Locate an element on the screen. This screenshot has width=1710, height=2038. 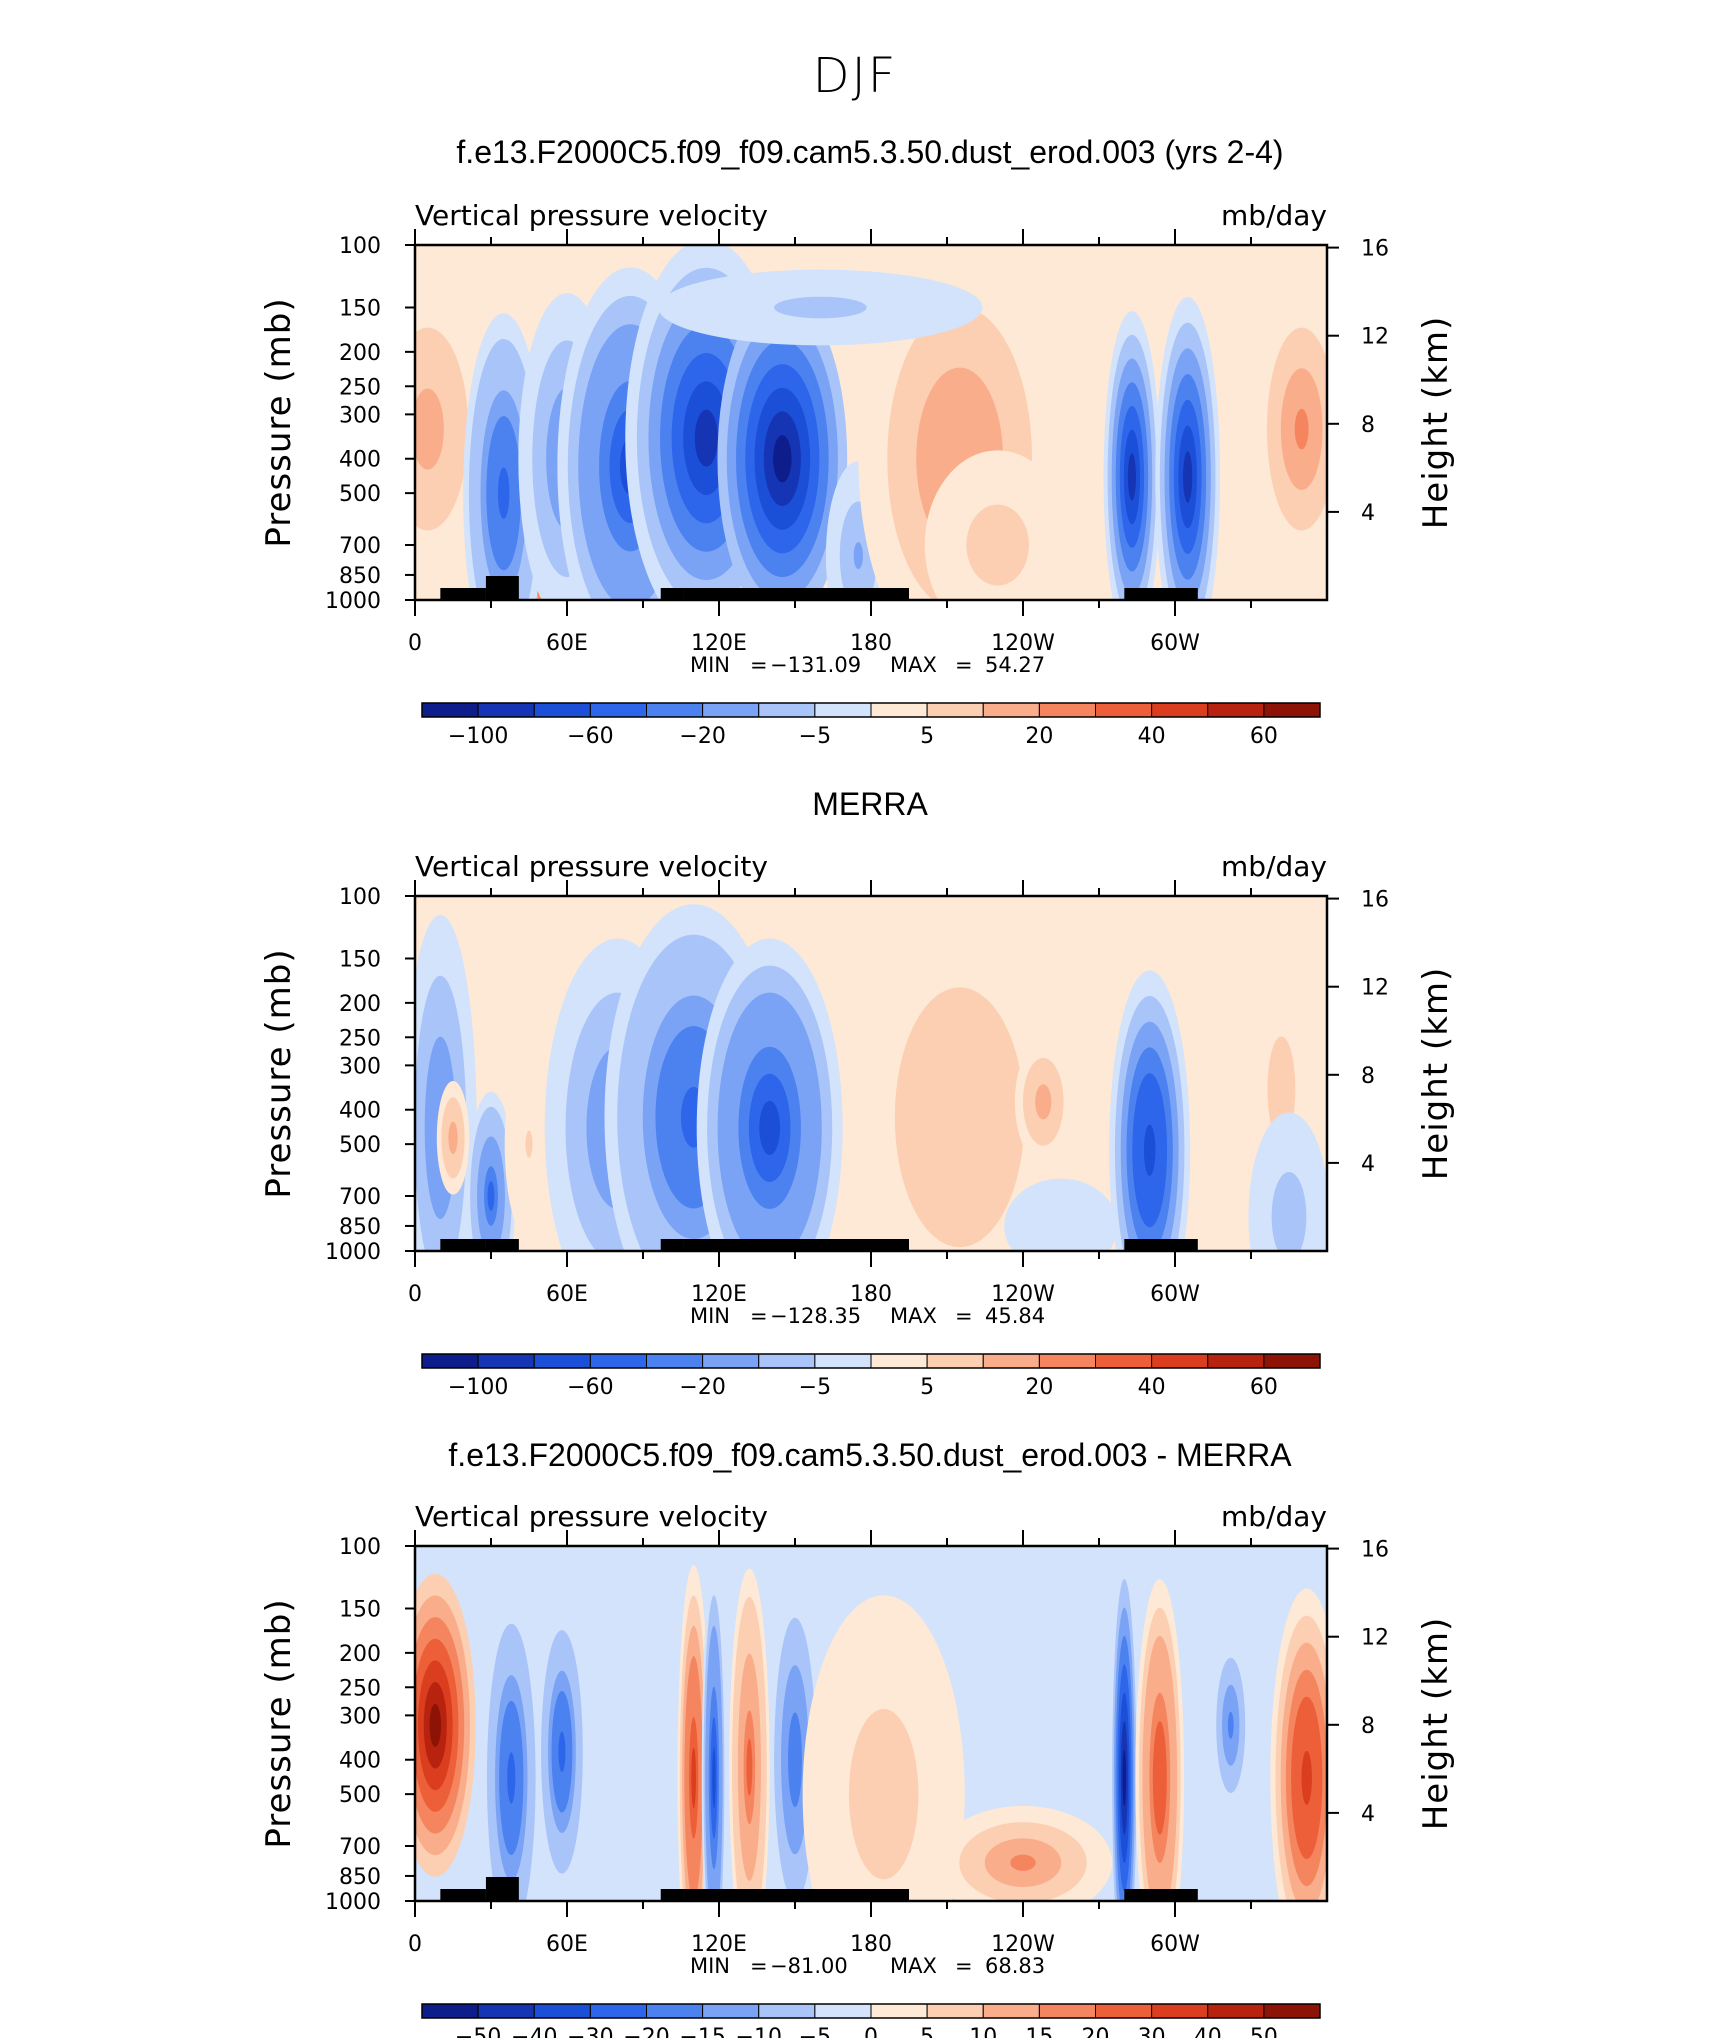
max-label: MAX is located at coordinates (913, 1316).